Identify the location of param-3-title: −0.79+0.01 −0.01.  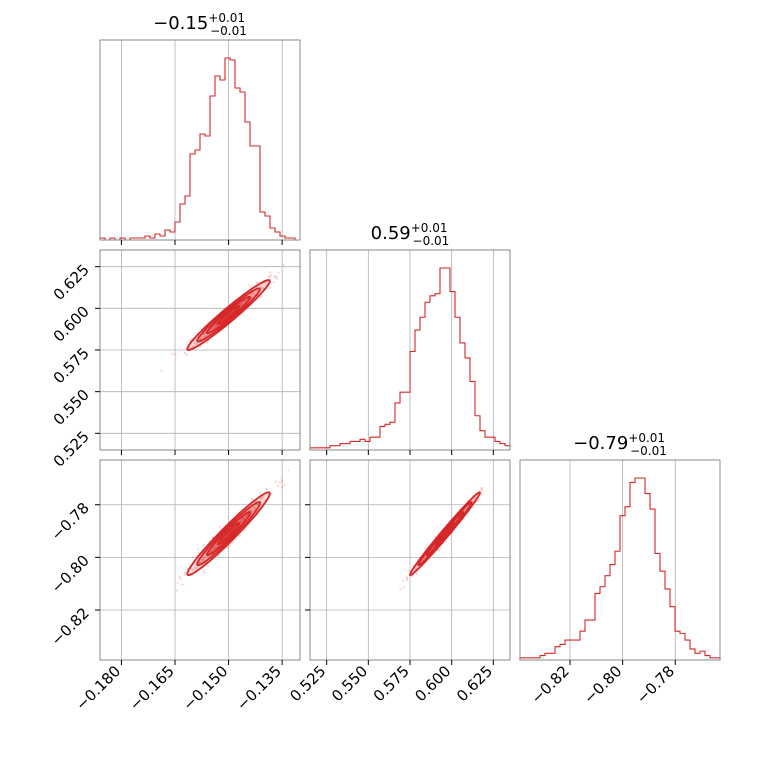
(620, 444).